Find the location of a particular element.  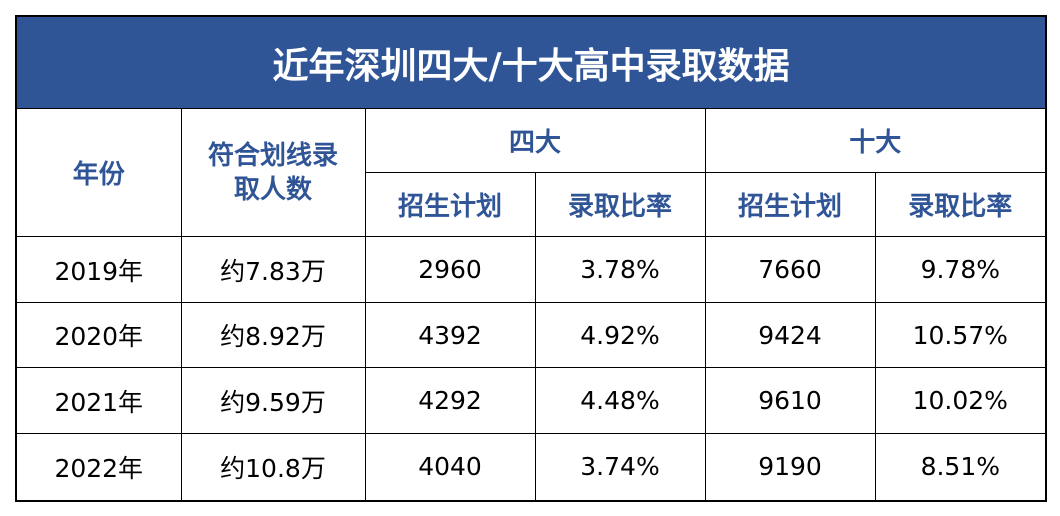

data-row: 2019年 约7.83万 2960 3.78% 7660 9.78% is located at coordinates (531, 269).